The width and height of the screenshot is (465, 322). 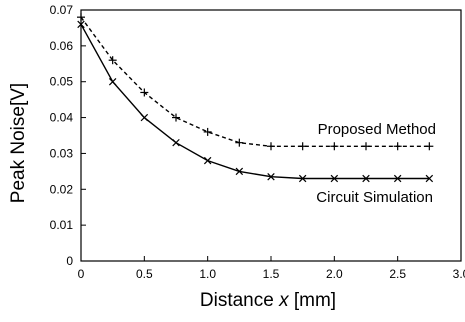 What do you see at coordinates (459, 274) in the screenshot?
I see `x-tick-label: 3.0` at bounding box center [459, 274].